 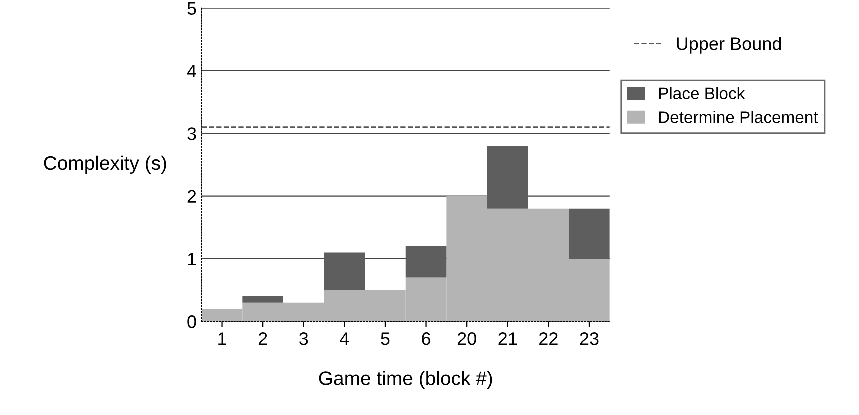 What do you see at coordinates (426, 339) in the screenshot?
I see `x-tick-label: 6` at bounding box center [426, 339].